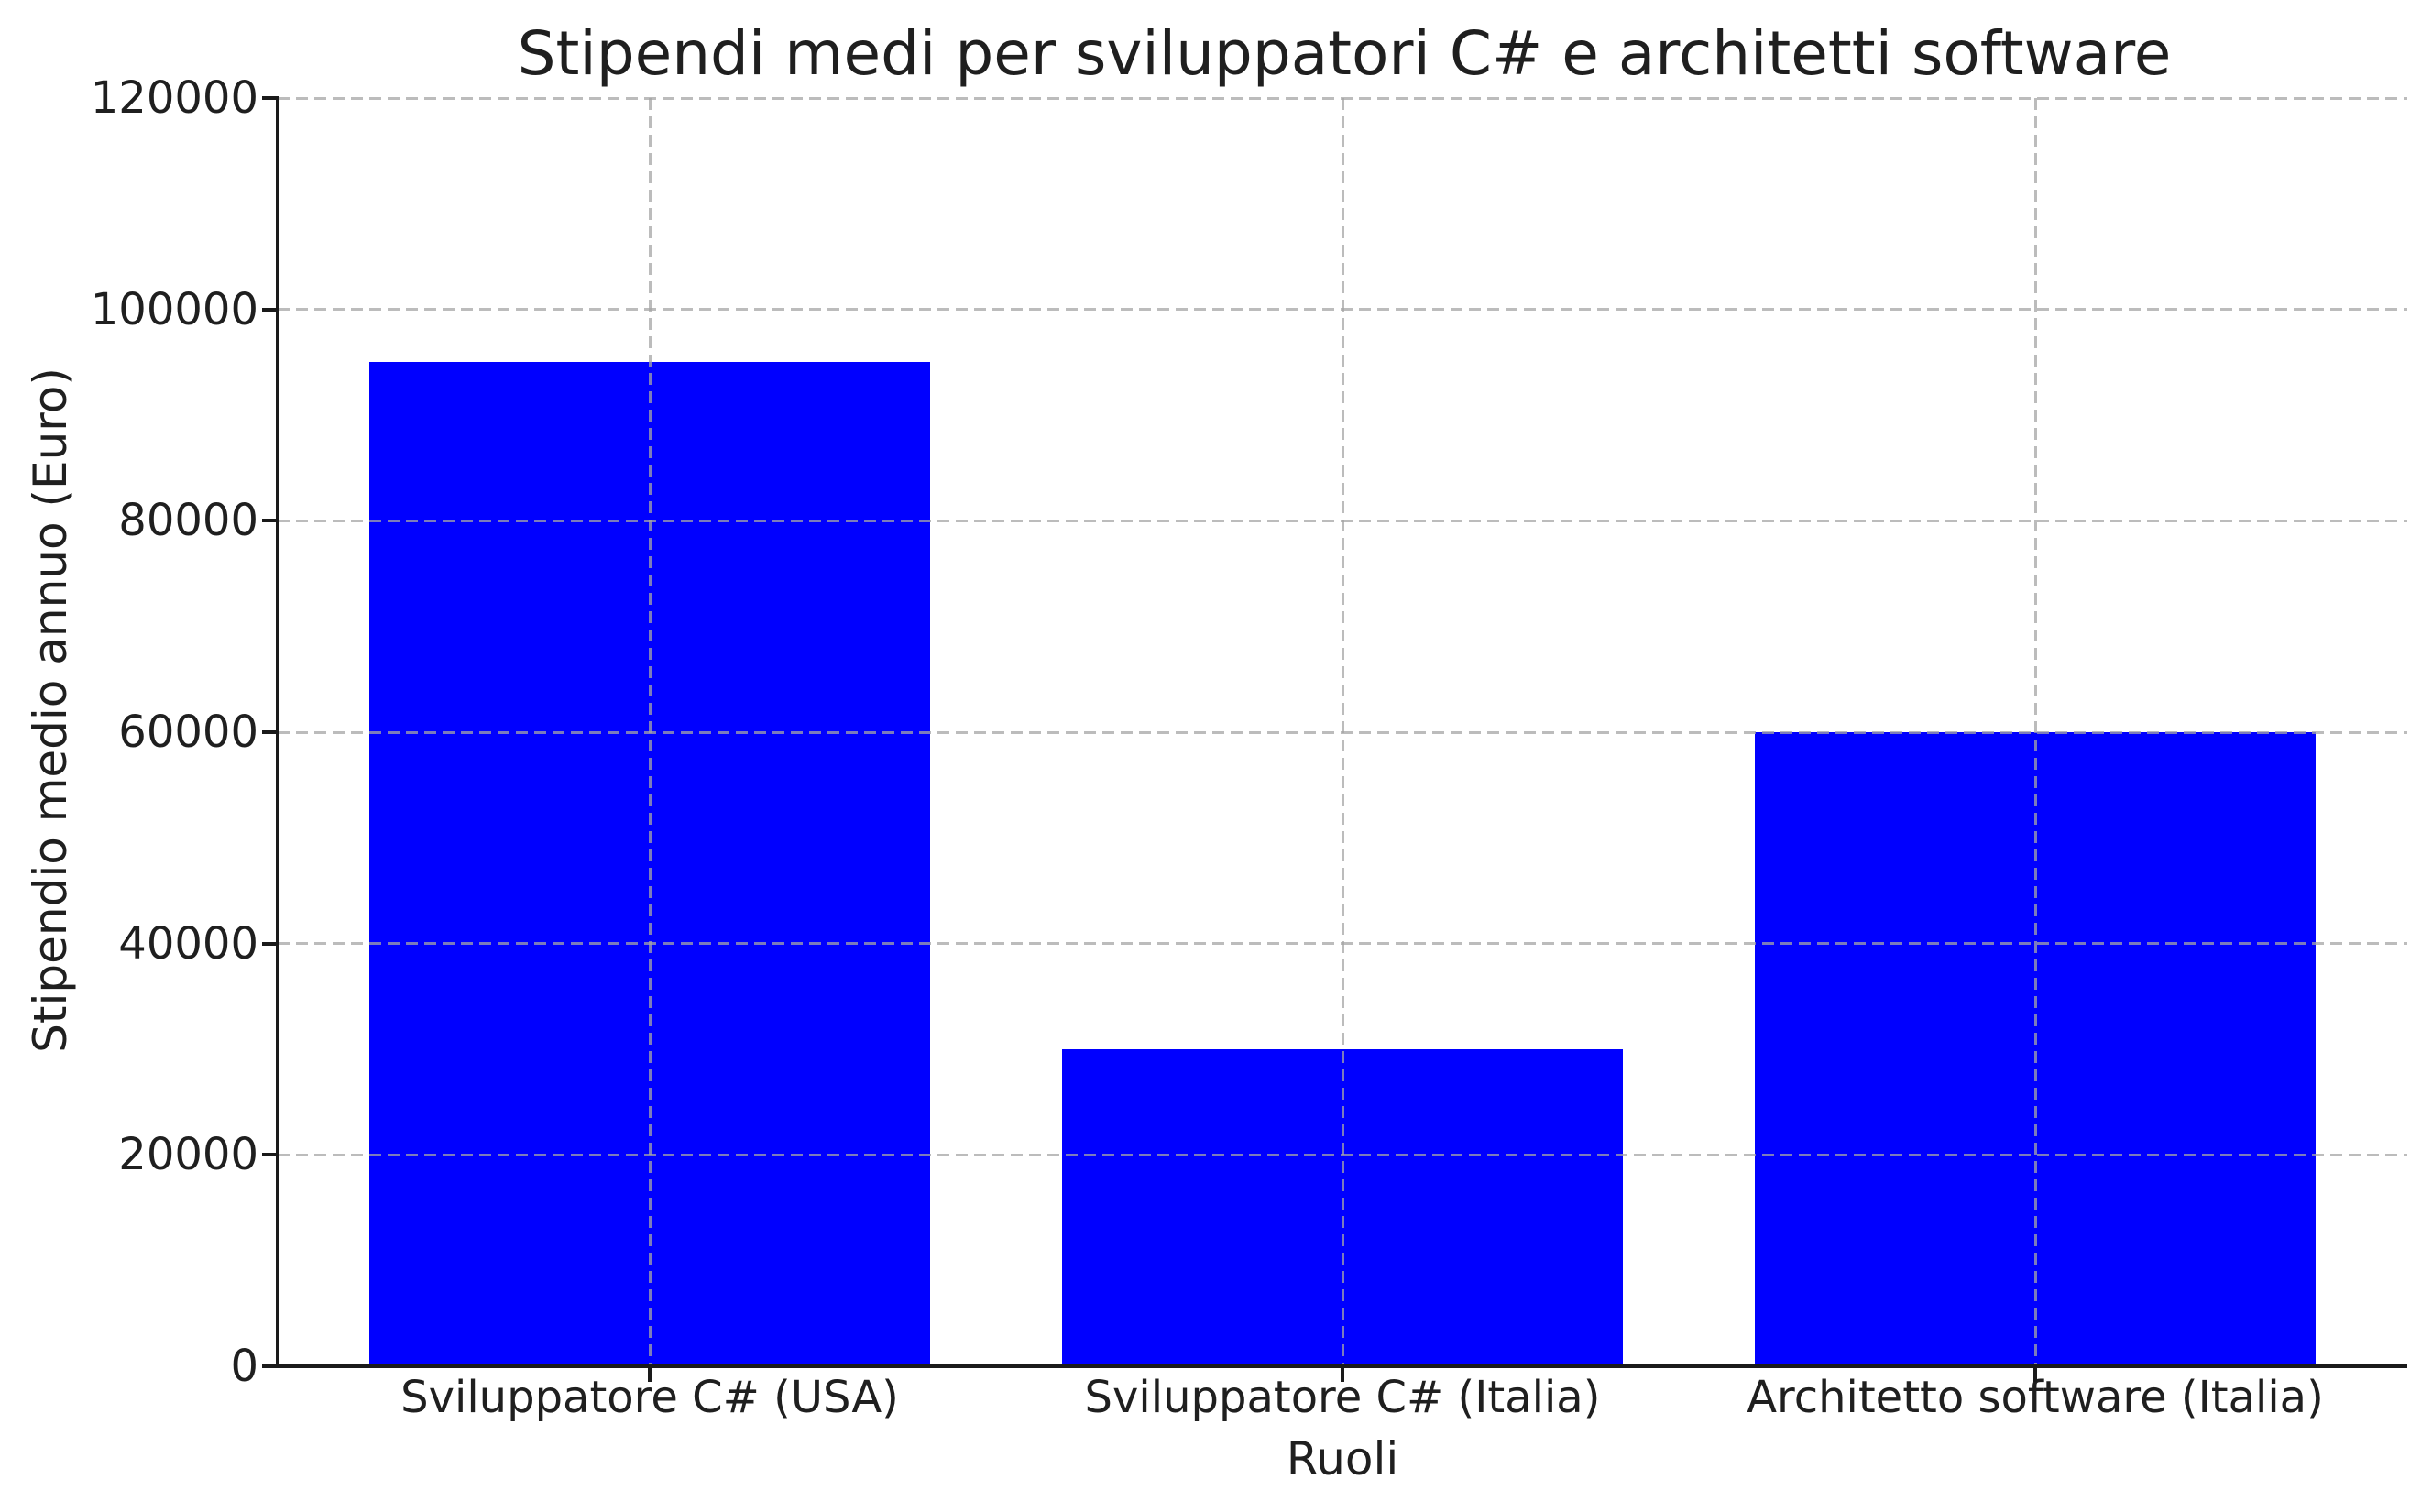 The image size is (2432, 1512). Describe the element at coordinates (50, 710) in the screenshot. I see `y-axis-label: Stipendio medio annuo (Euro)` at that location.